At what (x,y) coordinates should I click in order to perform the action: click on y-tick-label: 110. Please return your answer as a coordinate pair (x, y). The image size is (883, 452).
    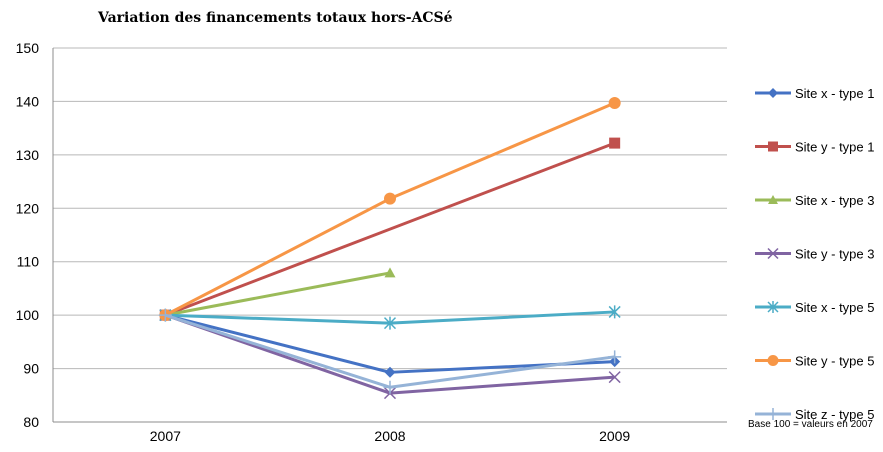
    Looking at the image, I should click on (28, 262).